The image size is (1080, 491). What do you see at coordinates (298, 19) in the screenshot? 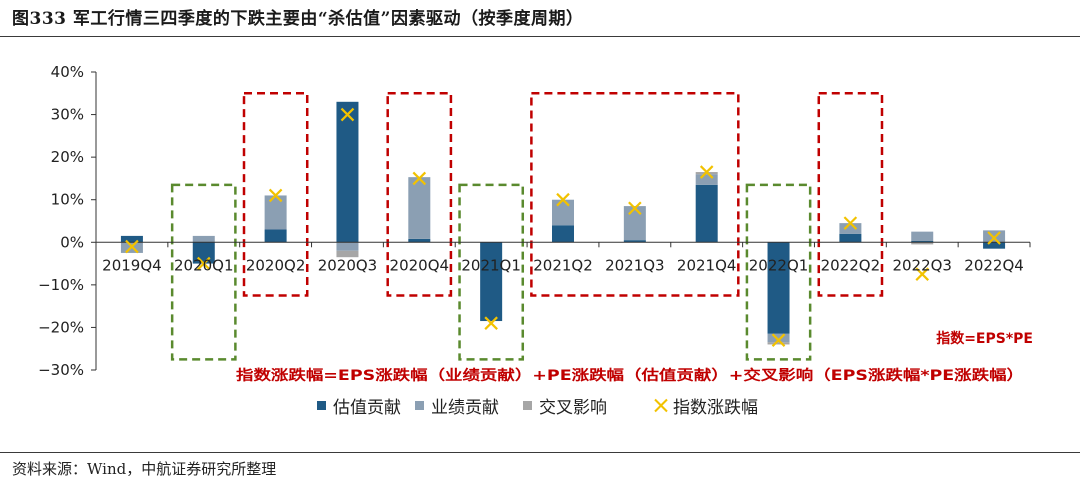
I see `page-title: 图333 军工行情三四季度的下跌主要由“杀估值”因素驱动（按季度周期）` at bounding box center [298, 19].